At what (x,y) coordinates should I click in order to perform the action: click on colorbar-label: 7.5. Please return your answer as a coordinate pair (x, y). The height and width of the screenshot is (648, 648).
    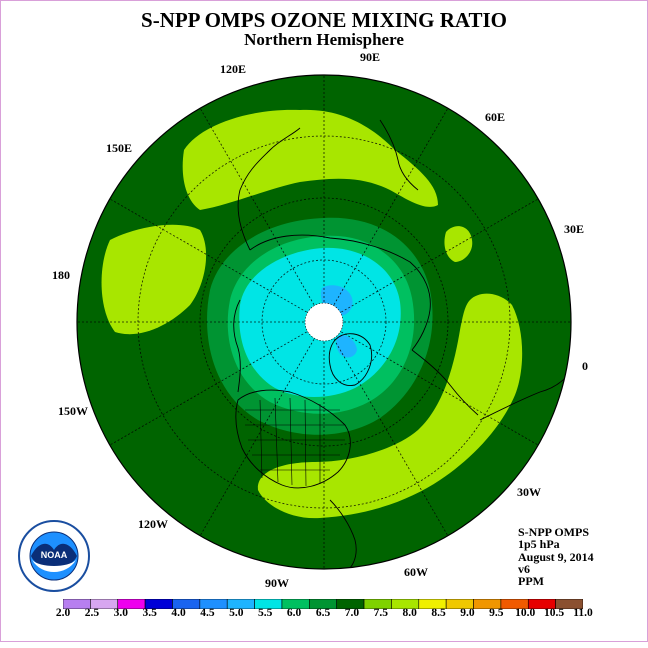
    Looking at the image, I should click on (380, 613).